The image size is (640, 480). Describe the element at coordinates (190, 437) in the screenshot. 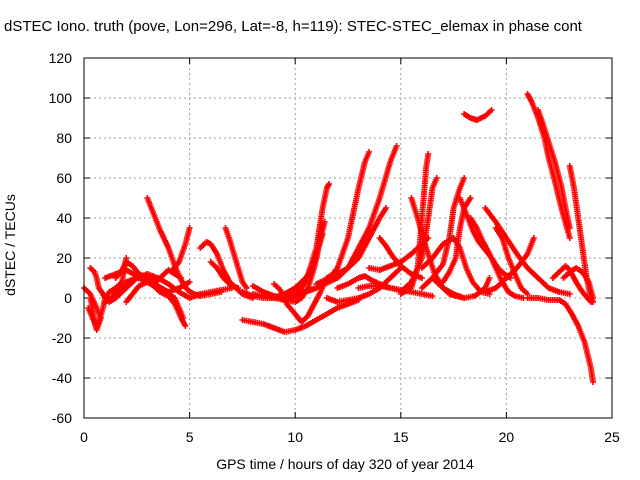

I see `x-tick-label: 5` at that location.